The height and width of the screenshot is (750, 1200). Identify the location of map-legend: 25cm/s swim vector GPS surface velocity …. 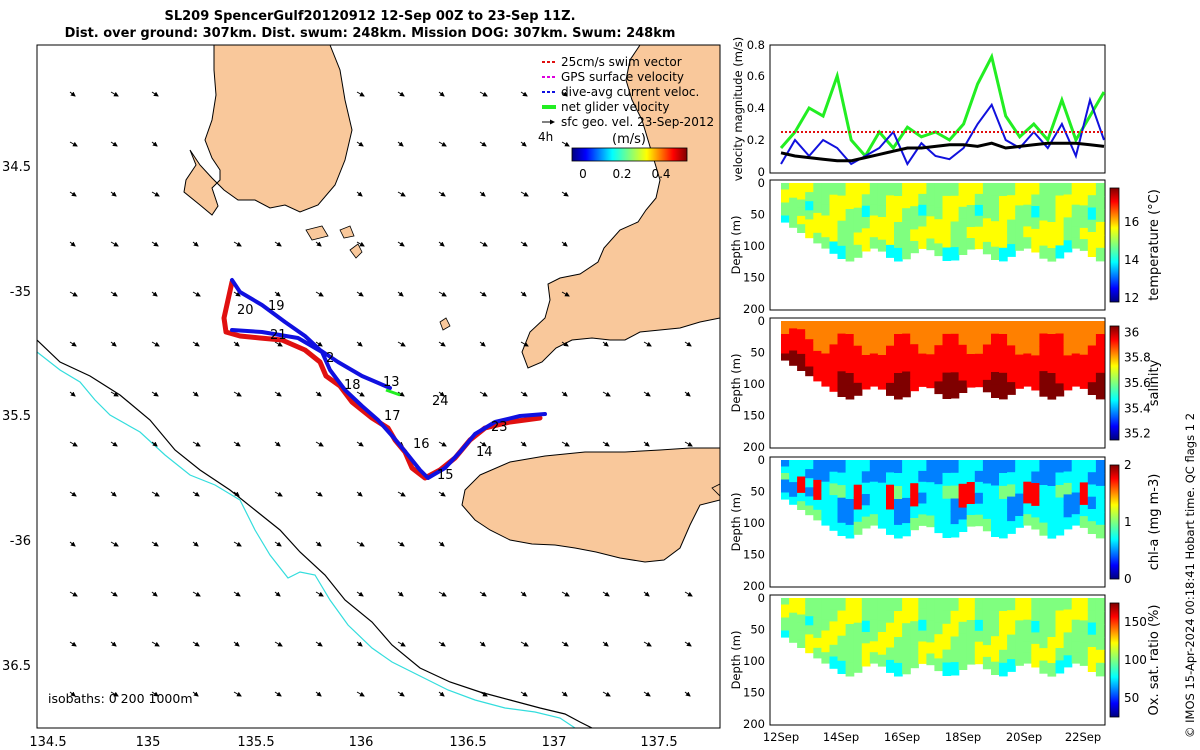
(626, 101).